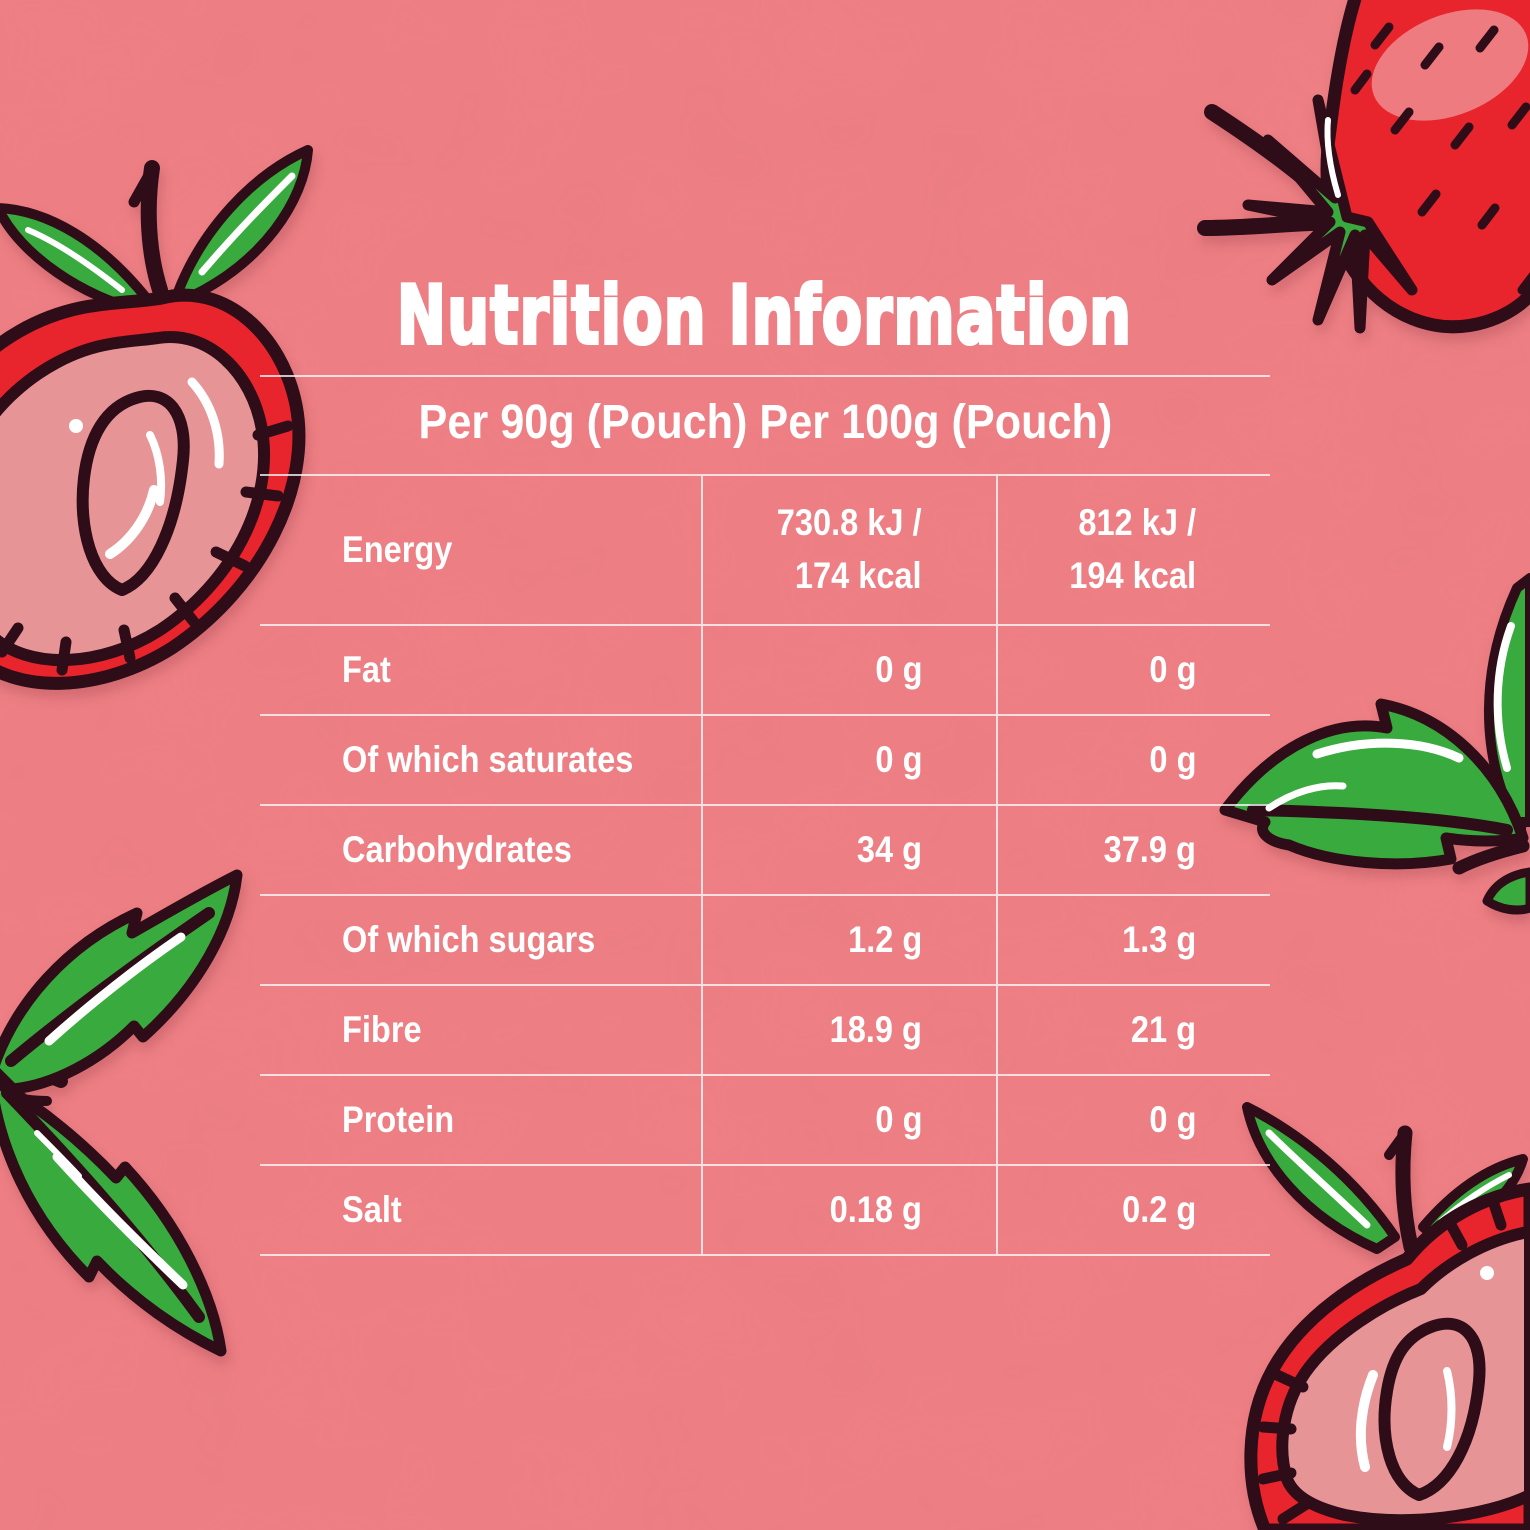 Image resolution: width=1530 pixels, height=1530 pixels. Describe the element at coordinates (366, 669) in the screenshot. I see `nutrient-label: Fat` at that location.